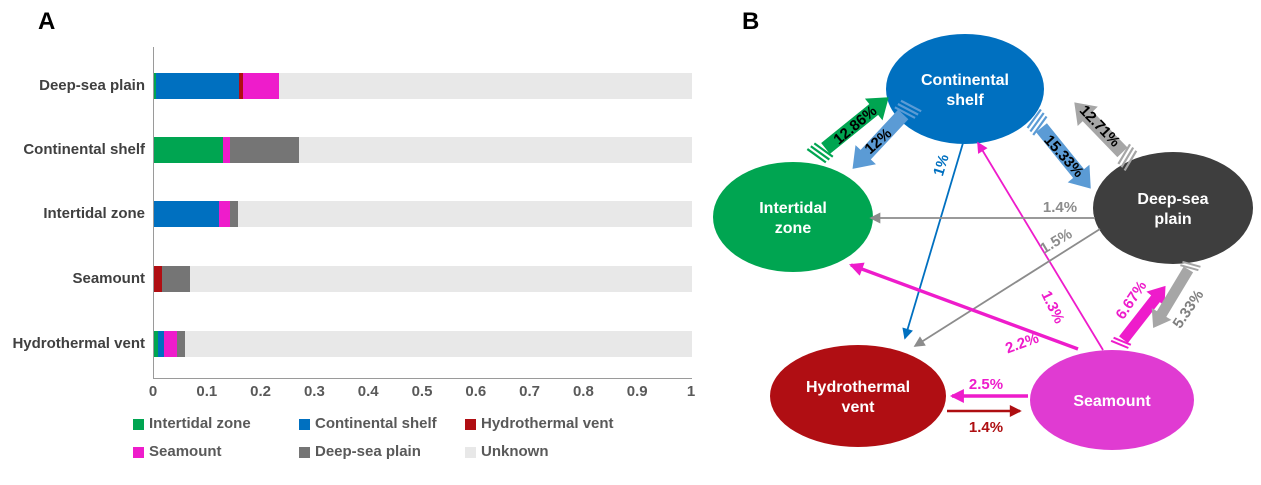 The image size is (1261, 485). I want to click on node-hydrothermal-vent, so click(858, 396).